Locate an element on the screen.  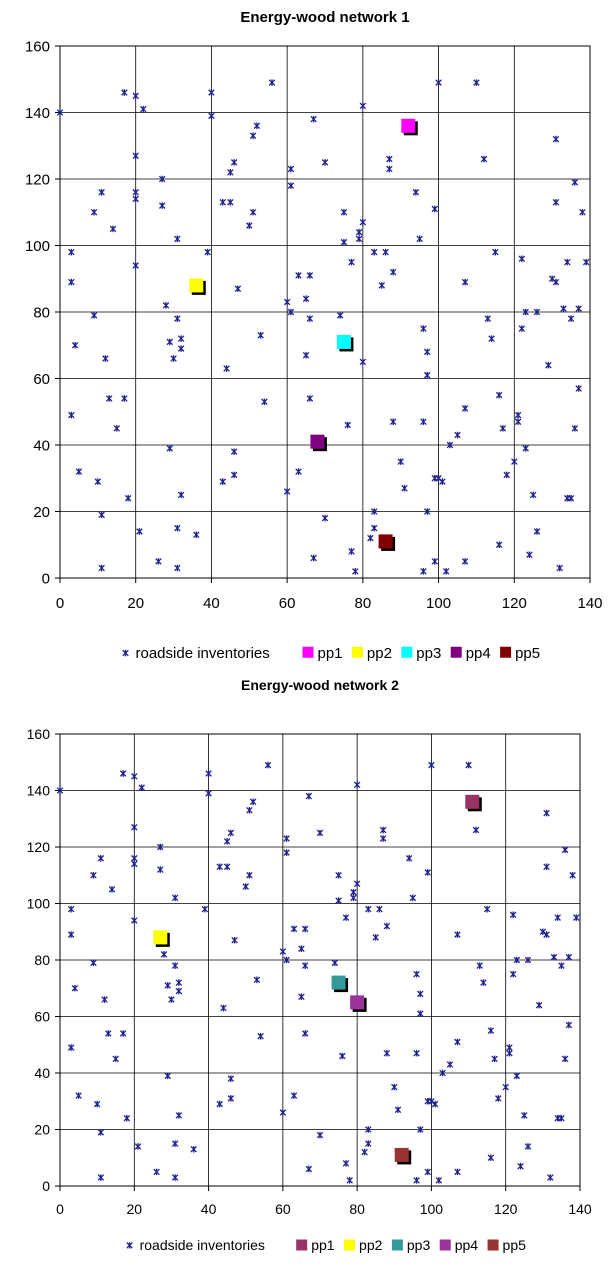
y-tick-label: 160 is located at coordinates (37, 46).